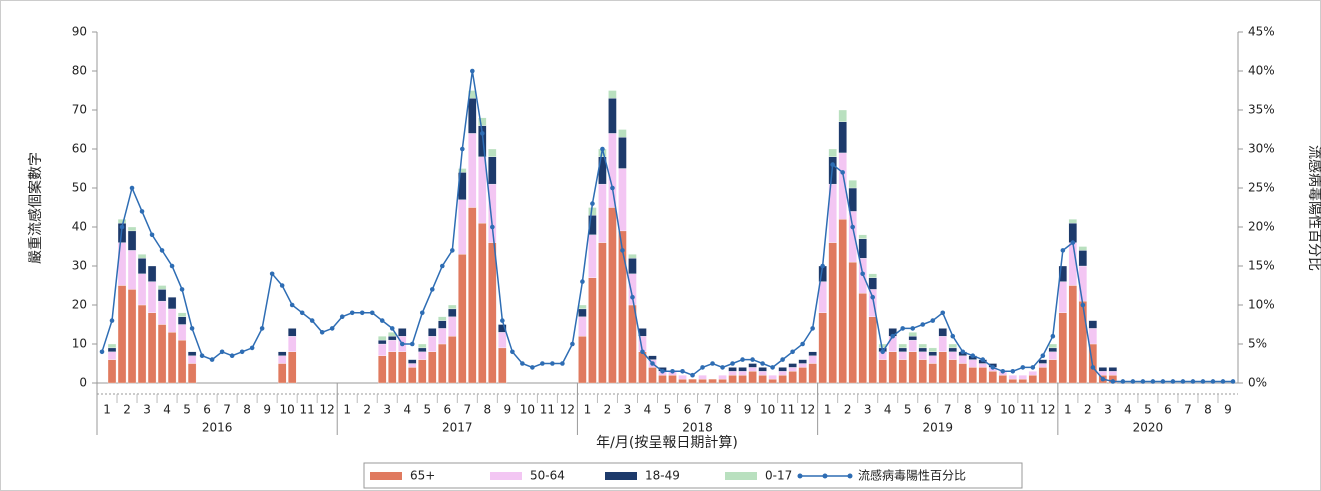 Image resolution: width=1321 pixels, height=491 pixels. What do you see at coordinates (1313, 208) in the screenshot?
I see `y2-axis-title: 流感病毒陽性百分比` at bounding box center [1313, 208].